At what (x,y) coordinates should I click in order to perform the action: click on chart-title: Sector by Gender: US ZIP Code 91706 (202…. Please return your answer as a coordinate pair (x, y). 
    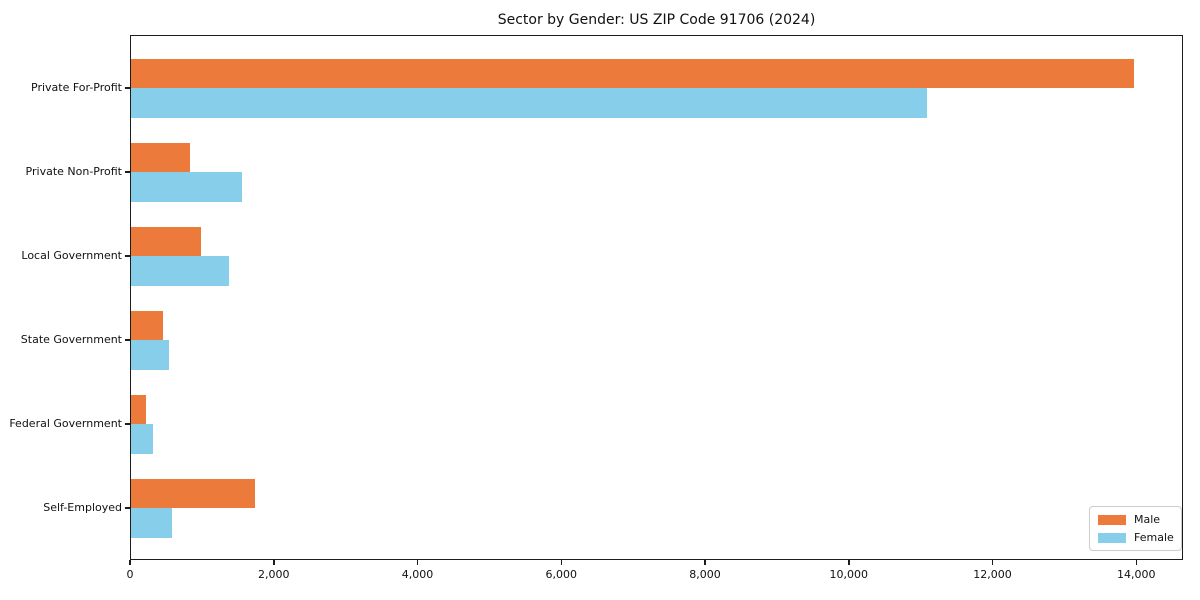
    Looking at the image, I should click on (656, 20).